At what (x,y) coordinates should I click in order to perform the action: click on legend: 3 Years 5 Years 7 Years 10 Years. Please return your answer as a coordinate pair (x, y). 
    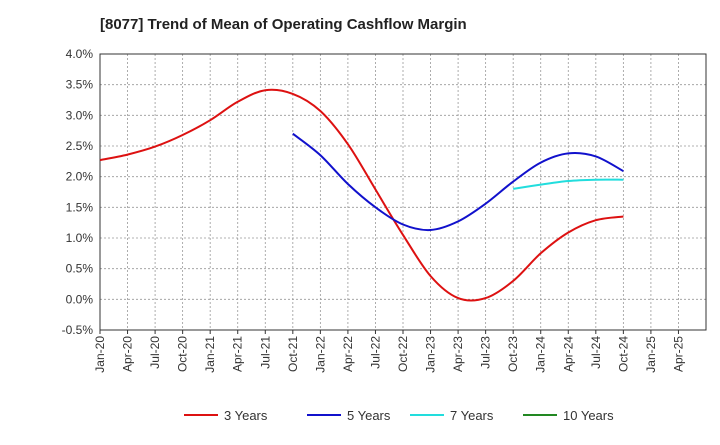
    Looking at the image, I should click on (399, 415).